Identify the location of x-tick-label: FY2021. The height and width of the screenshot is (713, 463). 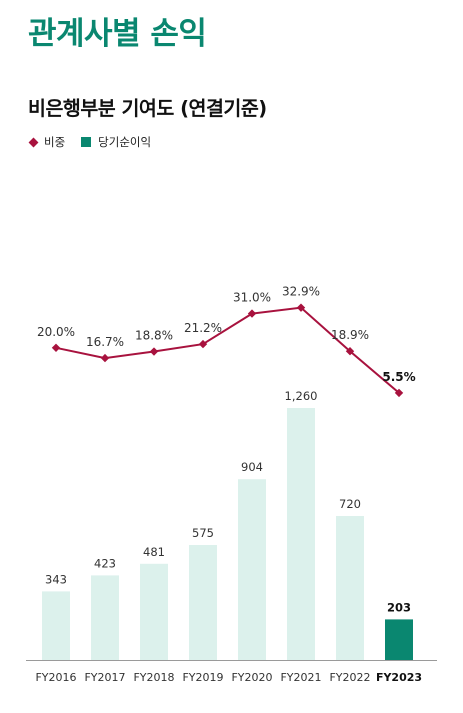
(300, 677).